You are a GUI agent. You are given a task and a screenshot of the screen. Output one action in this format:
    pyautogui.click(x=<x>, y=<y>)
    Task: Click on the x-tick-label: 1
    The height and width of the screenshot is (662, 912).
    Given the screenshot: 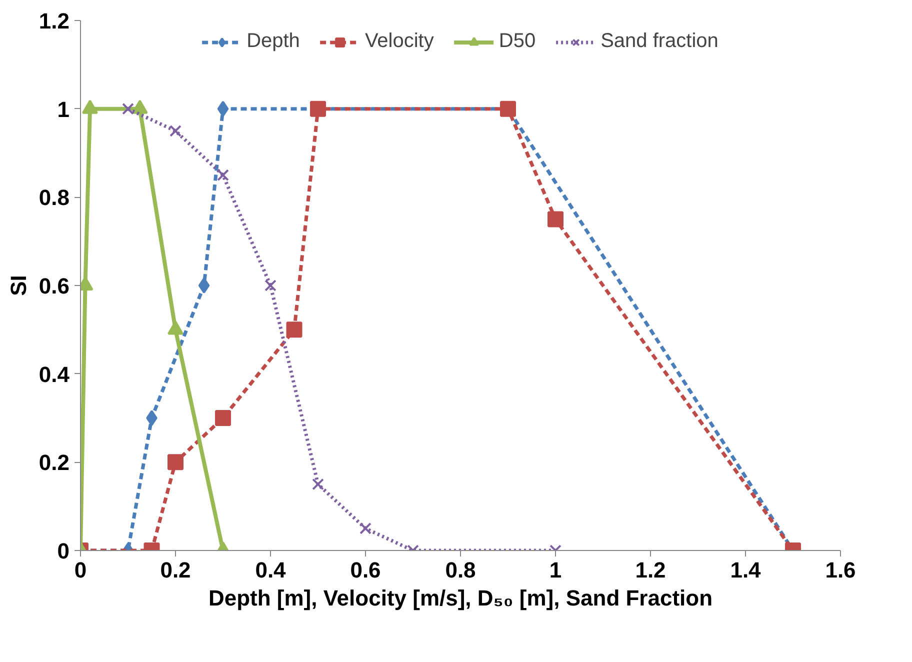 What is the action you would take?
    pyautogui.click(x=555, y=570)
    